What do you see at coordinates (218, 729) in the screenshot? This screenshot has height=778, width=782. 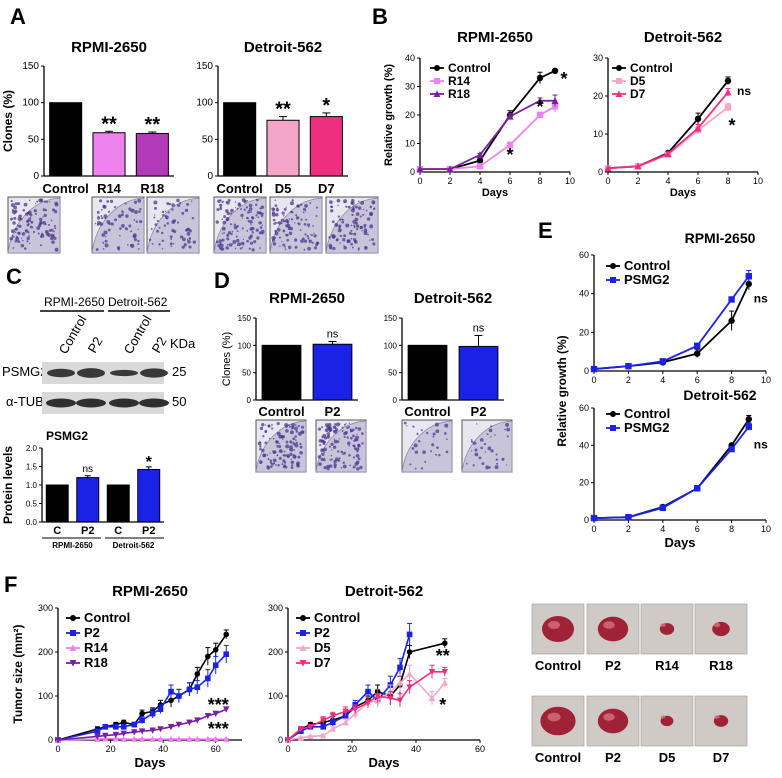 I see `stars-r14: ***` at bounding box center [218, 729].